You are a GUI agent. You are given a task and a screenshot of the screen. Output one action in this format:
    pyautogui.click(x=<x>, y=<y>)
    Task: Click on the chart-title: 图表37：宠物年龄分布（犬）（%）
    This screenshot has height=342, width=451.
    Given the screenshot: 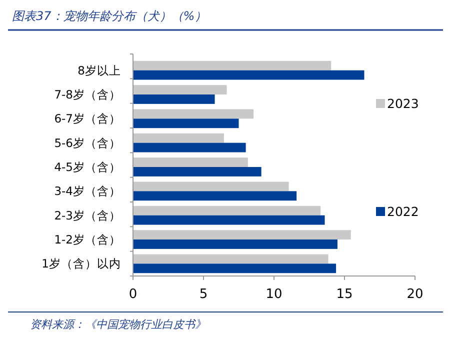 What is the action you would take?
    pyautogui.click(x=109, y=16)
    